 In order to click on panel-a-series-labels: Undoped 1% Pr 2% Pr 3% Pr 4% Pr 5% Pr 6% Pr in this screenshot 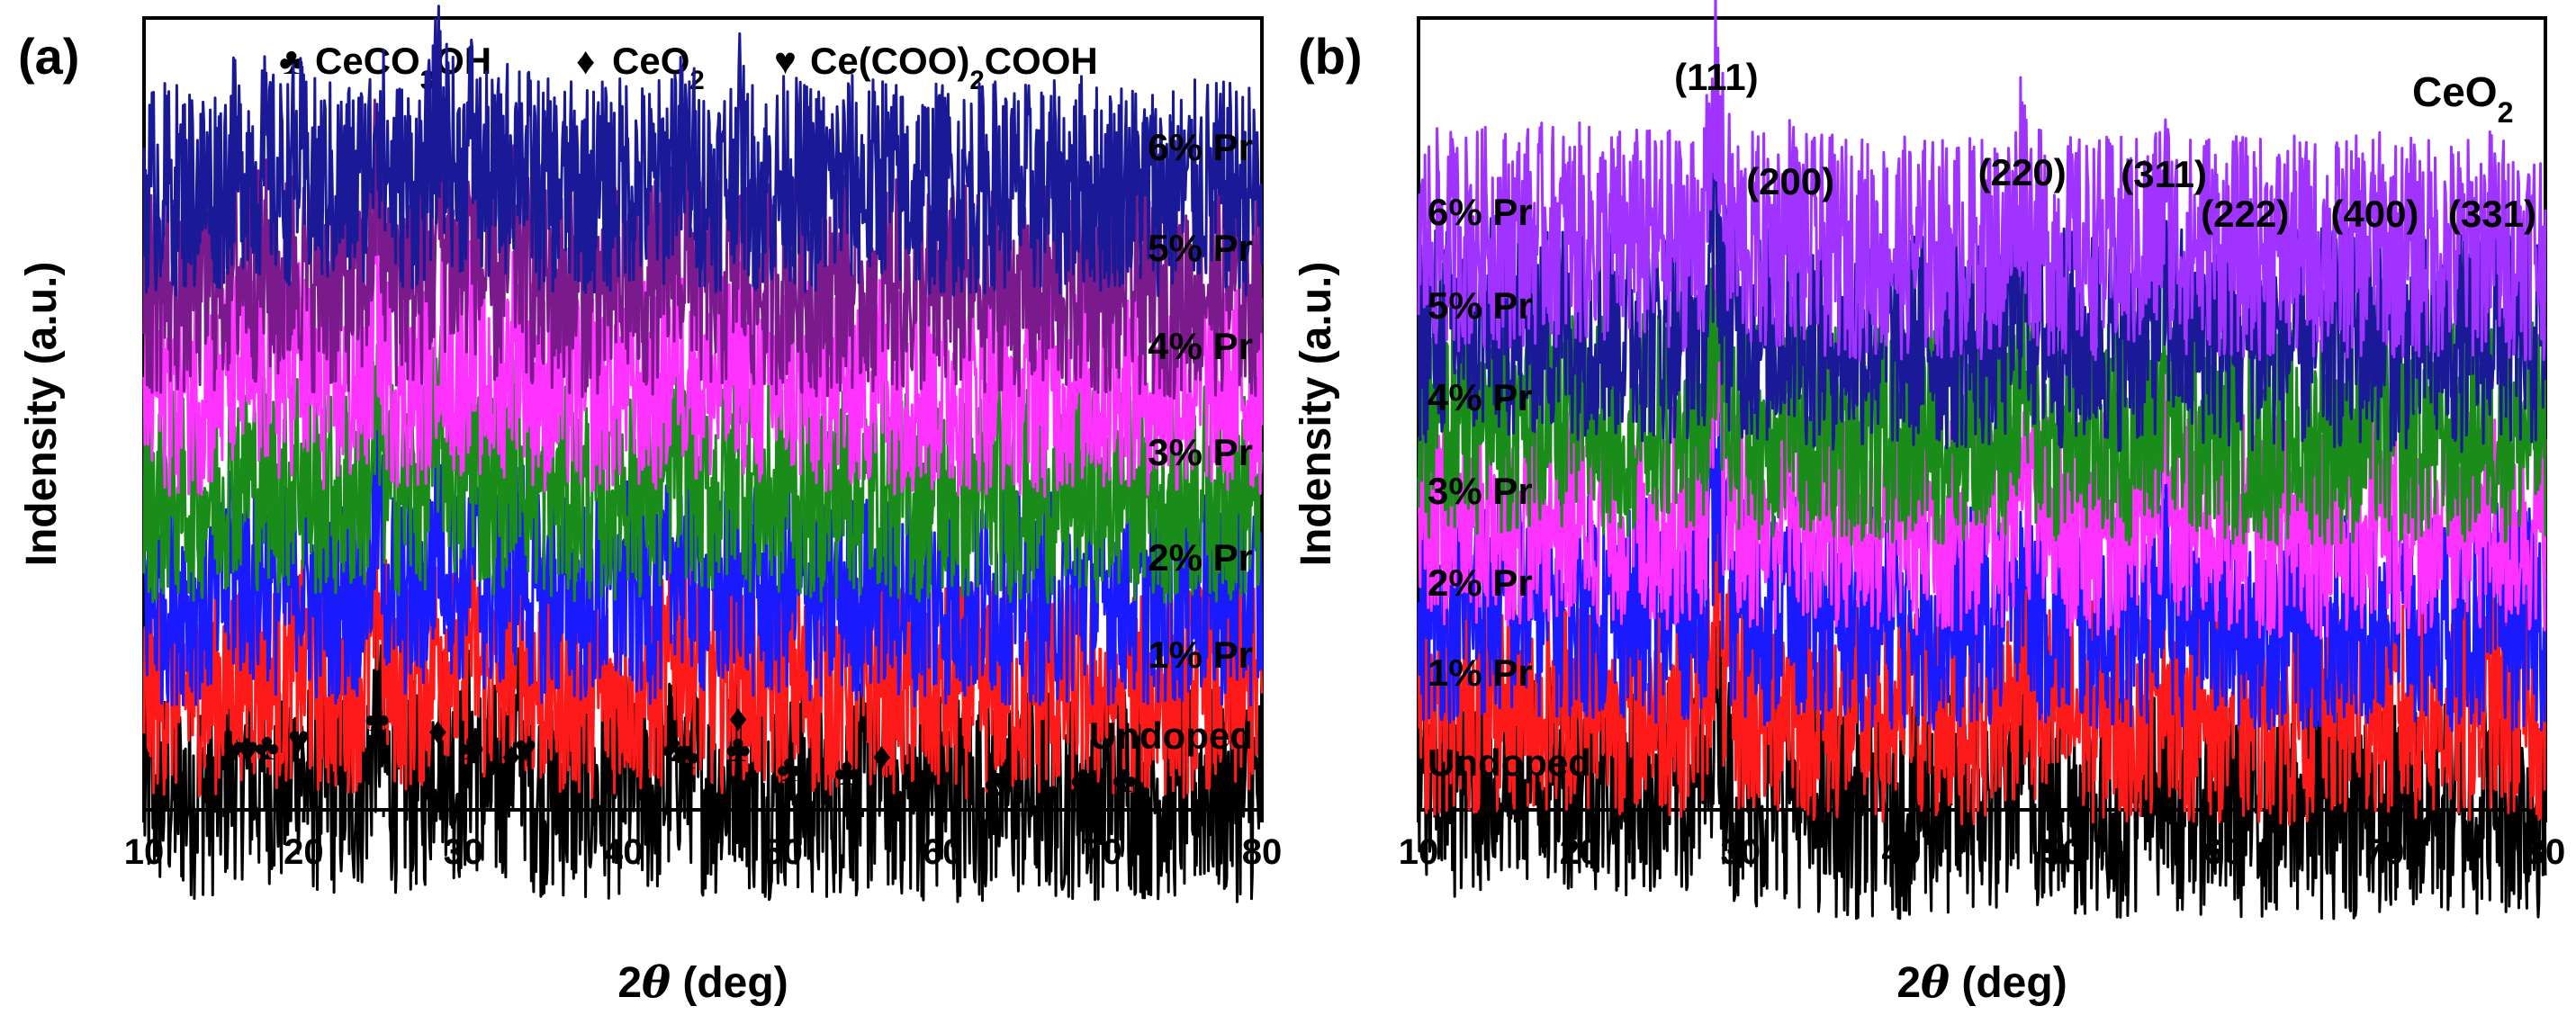, I will do `click(1171, 441)`.